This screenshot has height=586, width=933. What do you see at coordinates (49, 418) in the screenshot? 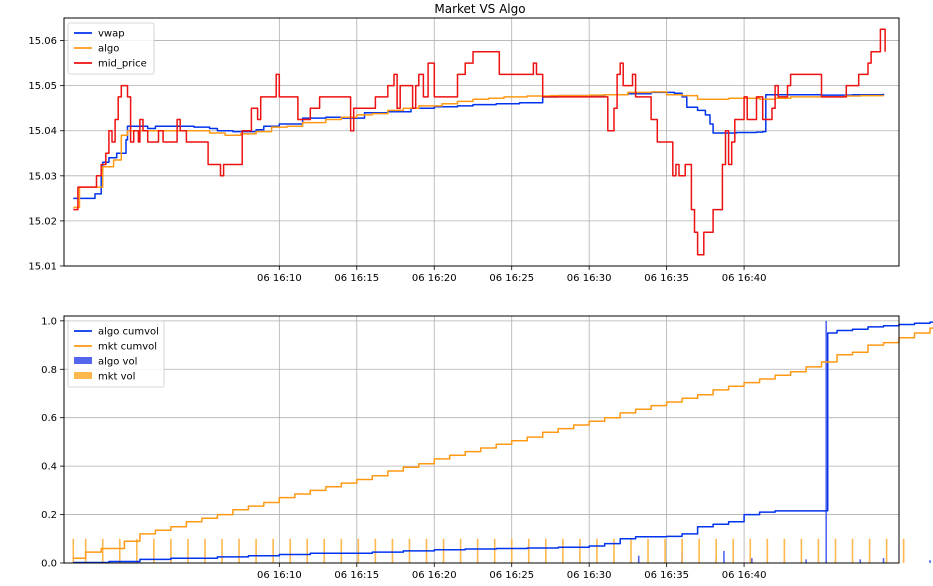
I see `y-tick-label: 0.6` at bounding box center [49, 418].